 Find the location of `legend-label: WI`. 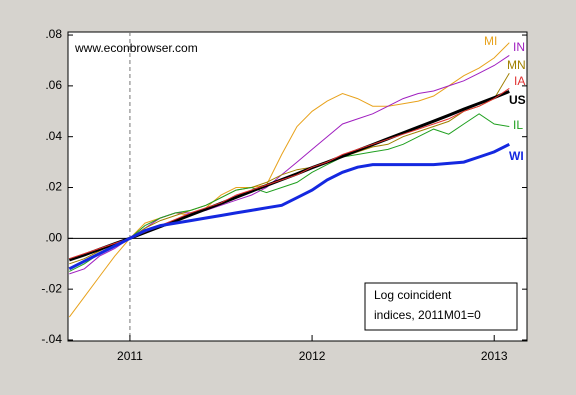

legend-label: WI is located at coordinates (516, 156).